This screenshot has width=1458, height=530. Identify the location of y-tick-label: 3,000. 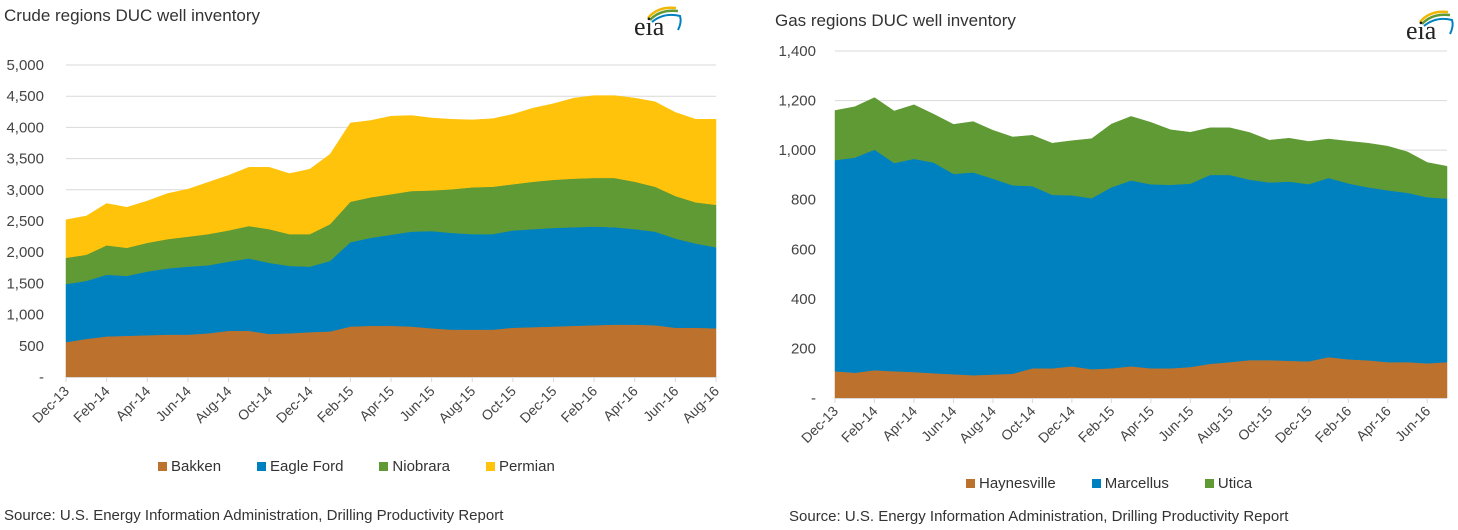
(25, 190).